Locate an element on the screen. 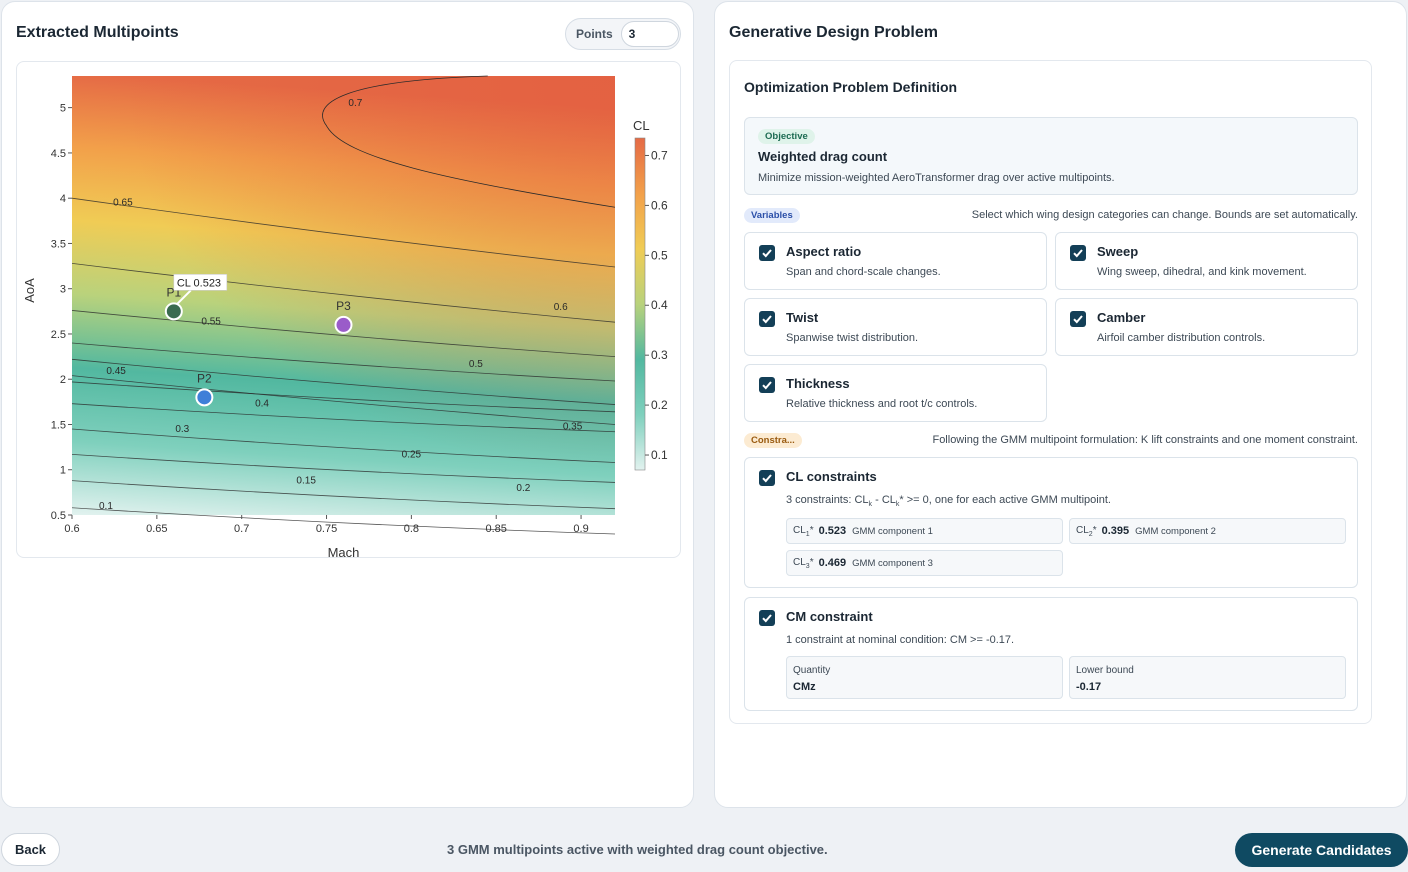  multipoint-label: P2 is located at coordinates (204, 378).